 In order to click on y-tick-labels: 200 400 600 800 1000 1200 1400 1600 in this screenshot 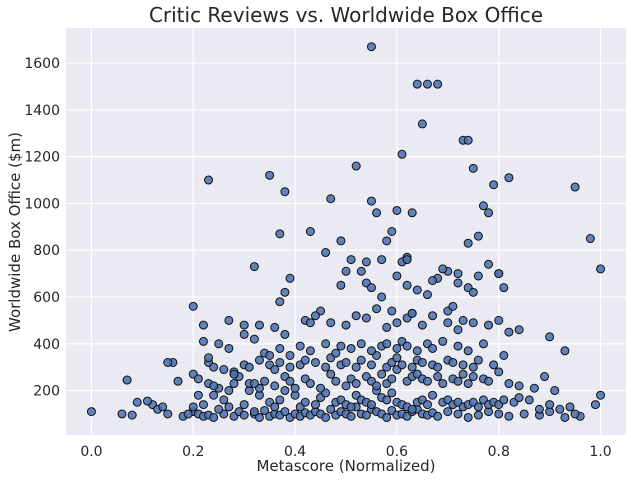, I will do `click(42, 227)`.